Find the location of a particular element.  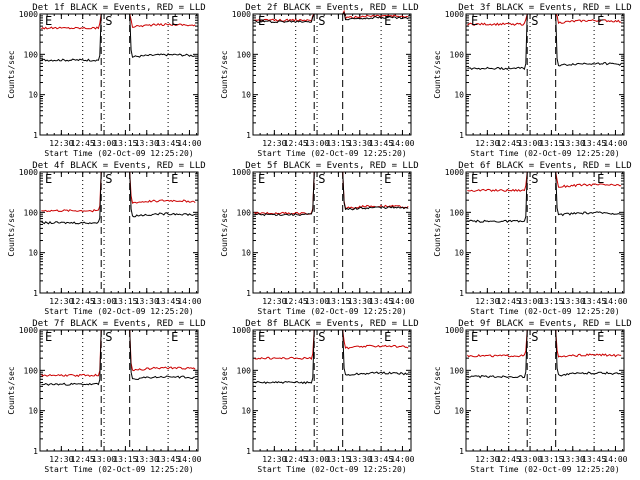

chart-title: Det 8f BLACK = Events, RED = LLD is located at coordinates (331, 324).